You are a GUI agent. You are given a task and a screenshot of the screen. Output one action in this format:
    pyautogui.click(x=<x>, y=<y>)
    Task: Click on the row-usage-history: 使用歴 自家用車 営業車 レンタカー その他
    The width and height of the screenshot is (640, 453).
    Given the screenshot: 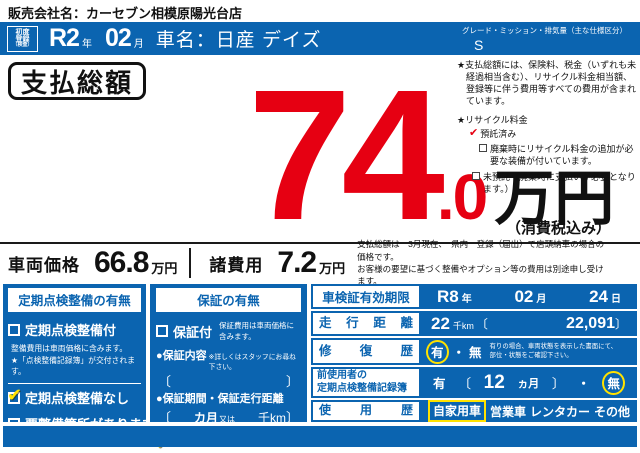 What is the action you would take?
    pyautogui.click(x=474, y=411)
    